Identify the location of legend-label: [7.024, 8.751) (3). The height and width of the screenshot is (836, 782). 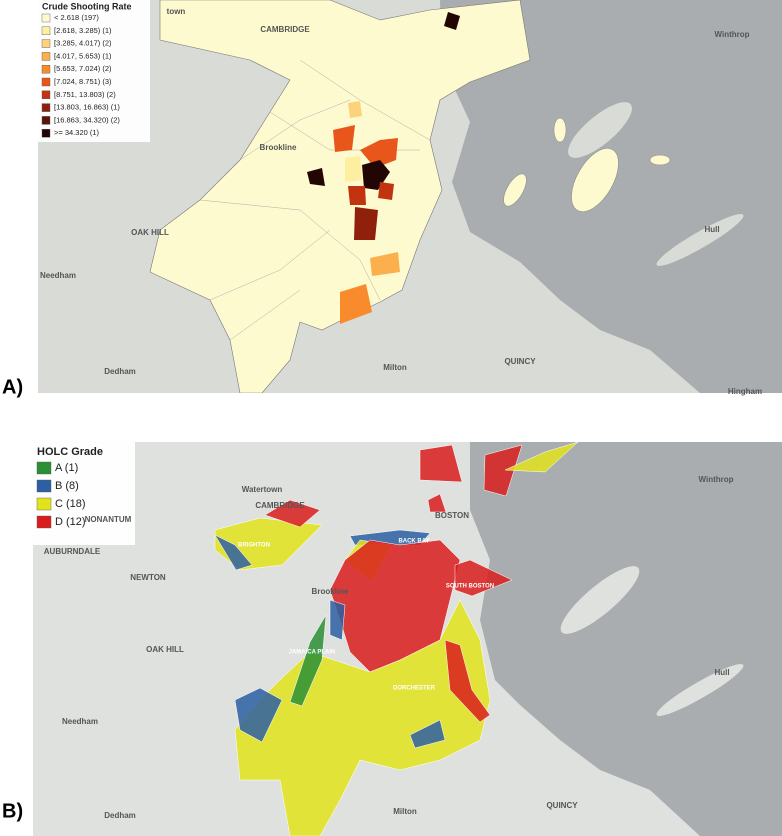
(83, 81).